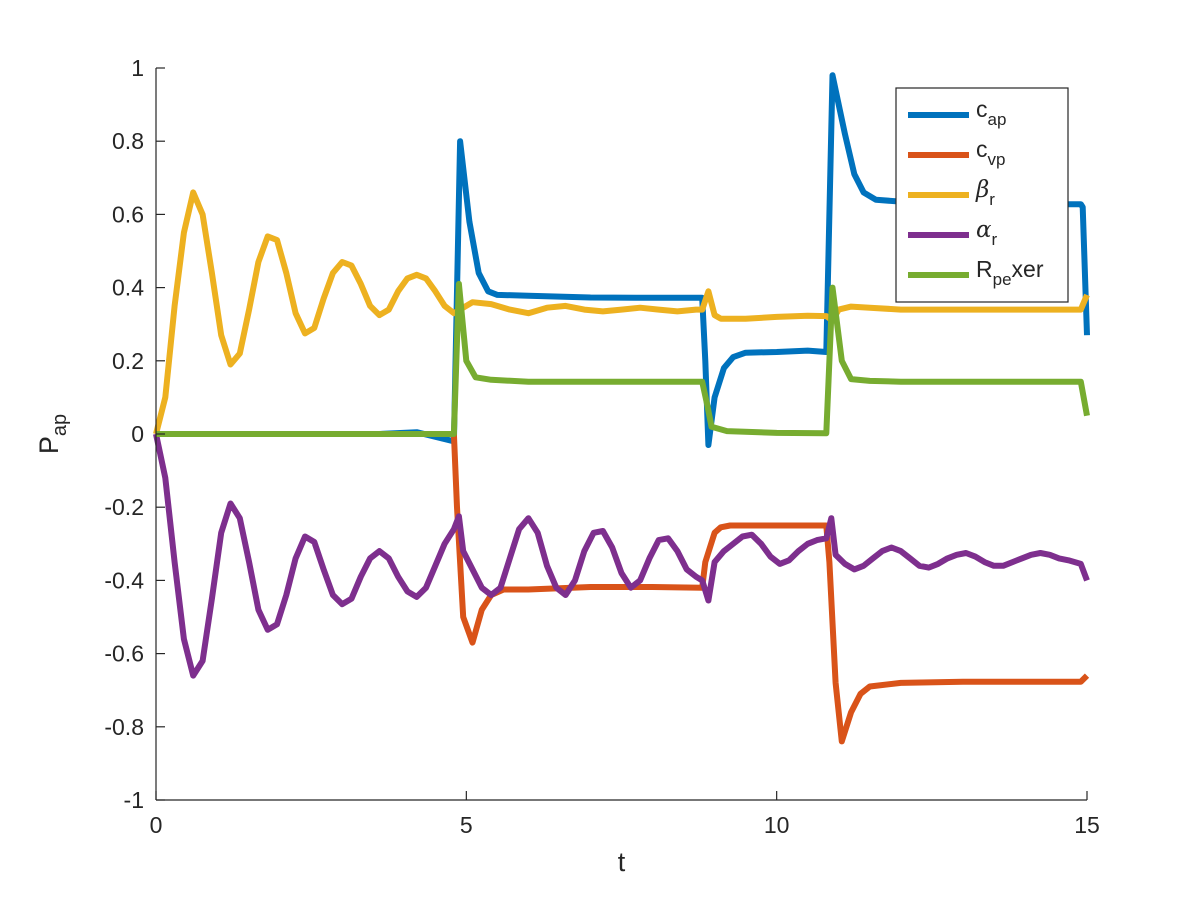 This screenshot has width=1200, height=905. What do you see at coordinates (49, 445) in the screenshot?
I see `y-axis-label-main: P` at bounding box center [49, 445].